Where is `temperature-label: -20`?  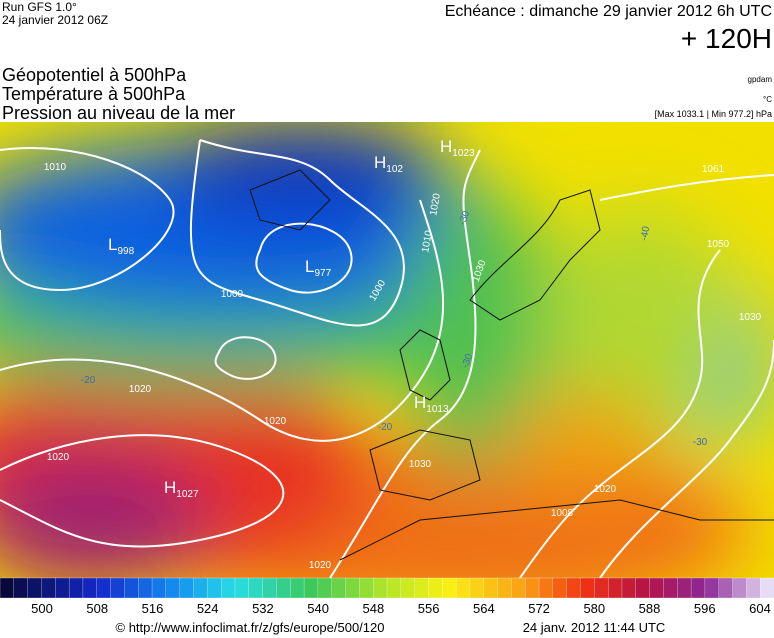 temperature-label: -20 is located at coordinates (88, 380).